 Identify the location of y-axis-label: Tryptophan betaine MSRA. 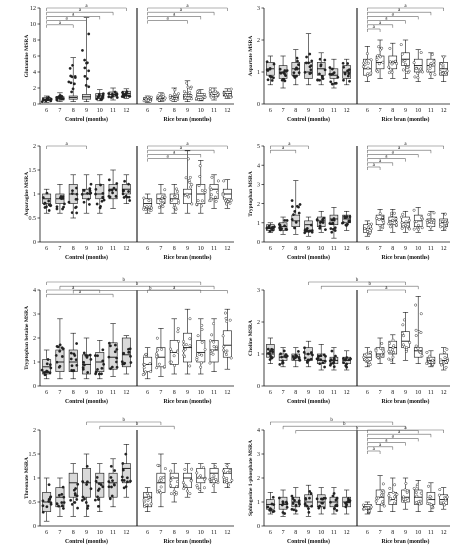
(27, 338).